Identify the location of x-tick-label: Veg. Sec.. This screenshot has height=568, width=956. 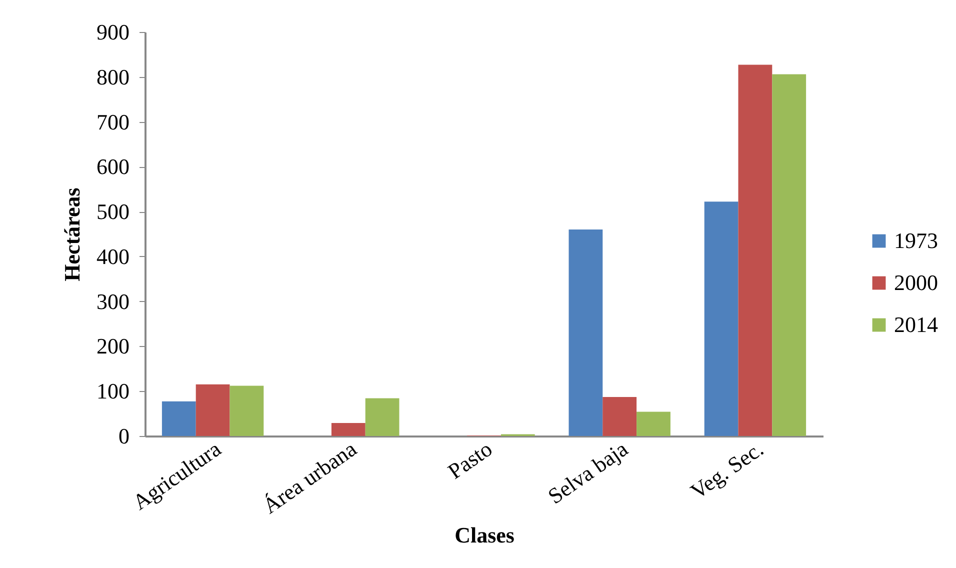
(727, 470).